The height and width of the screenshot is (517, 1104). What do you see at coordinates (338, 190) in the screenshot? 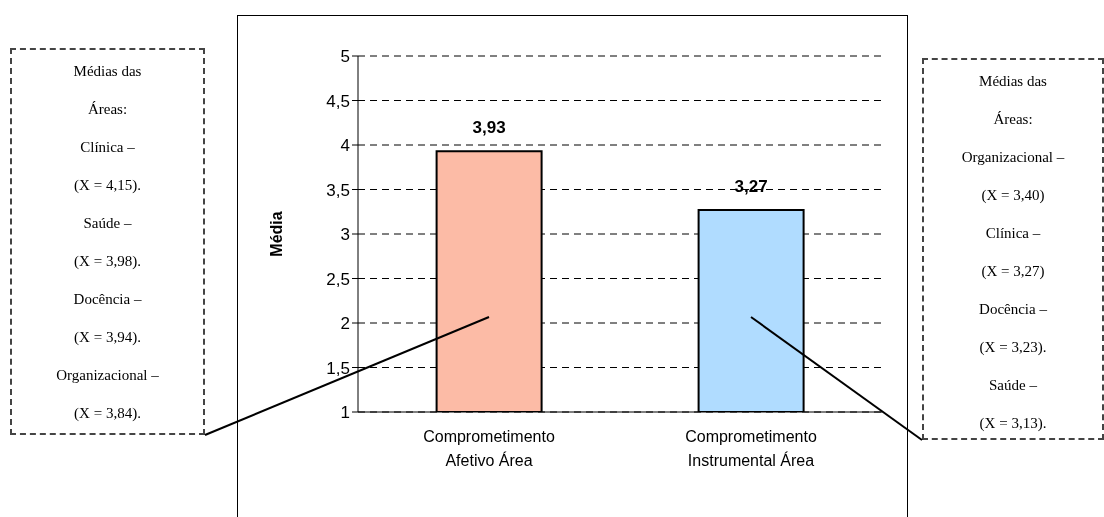
I see `y-tick-label: 3,5` at bounding box center [338, 190].